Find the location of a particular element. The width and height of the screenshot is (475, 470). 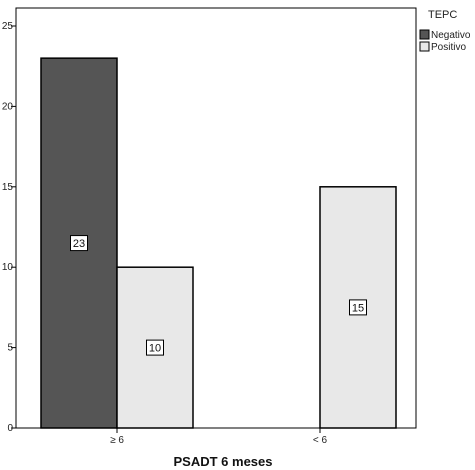

data-label: 23 is located at coordinates (79, 244).